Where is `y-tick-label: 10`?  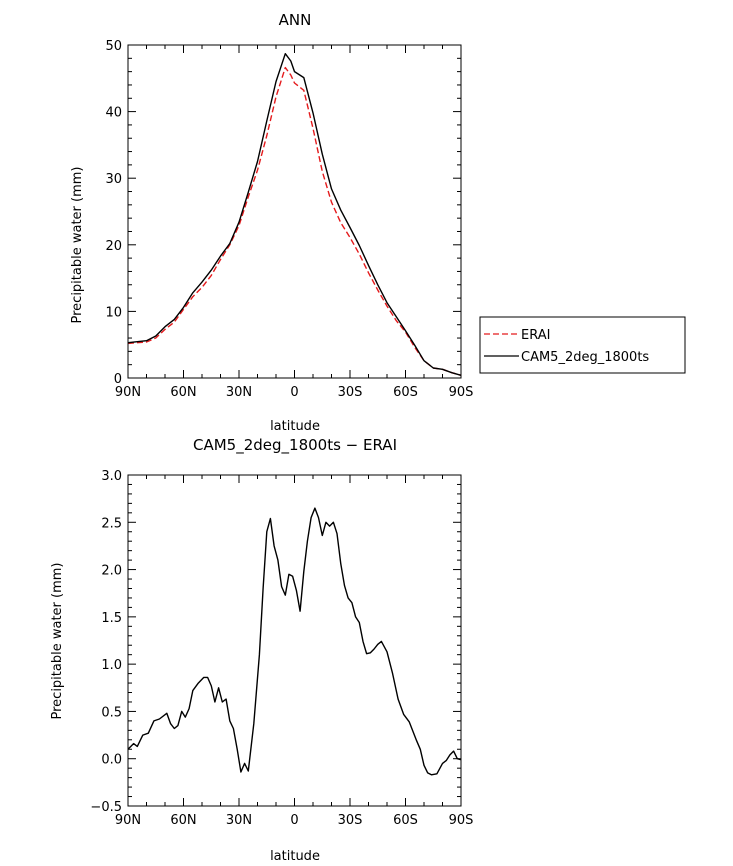 y-tick-label: 10 is located at coordinates (113, 312).